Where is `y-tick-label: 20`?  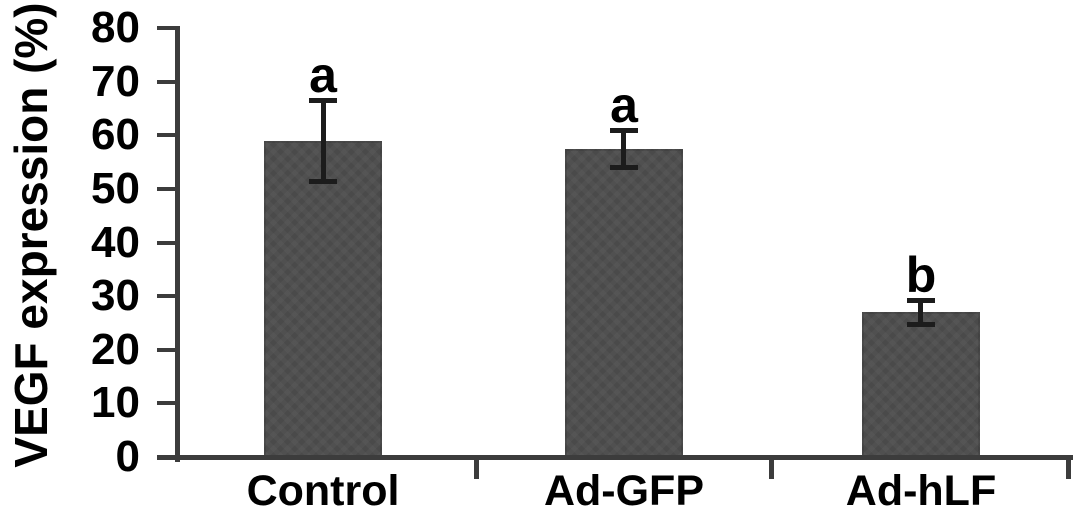
y-tick-label: 20 is located at coordinates (115, 349).